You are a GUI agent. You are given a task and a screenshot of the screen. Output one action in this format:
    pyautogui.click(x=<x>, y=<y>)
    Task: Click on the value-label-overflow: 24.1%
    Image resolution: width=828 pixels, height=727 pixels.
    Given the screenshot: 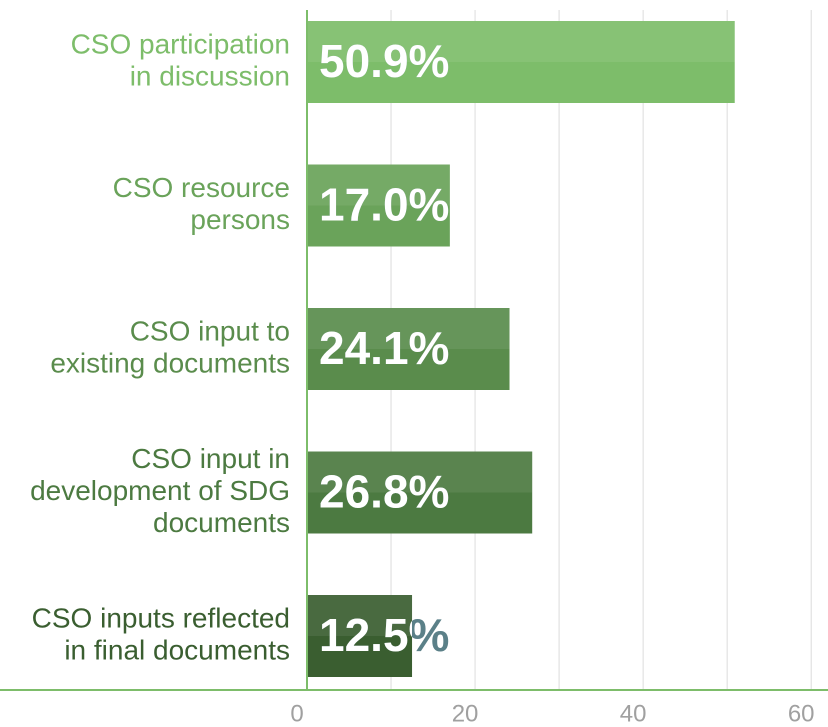 What is the action you would take?
    pyautogui.click(x=384, y=348)
    